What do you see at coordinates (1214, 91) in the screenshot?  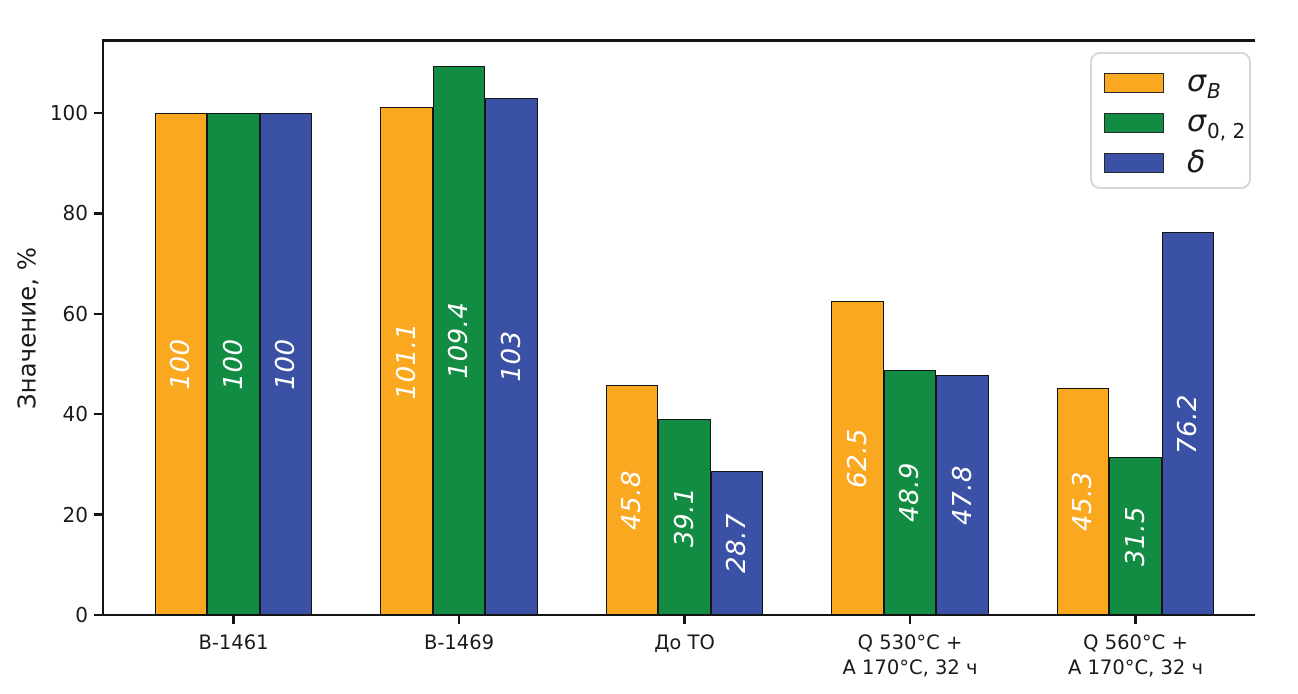 I see `legend-subscript: B` at bounding box center [1214, 91].